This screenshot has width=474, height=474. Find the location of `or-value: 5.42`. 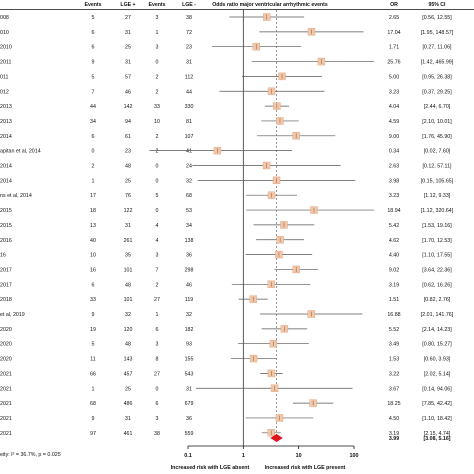

or-value: 5.42 is located at coordinates (394, 226).